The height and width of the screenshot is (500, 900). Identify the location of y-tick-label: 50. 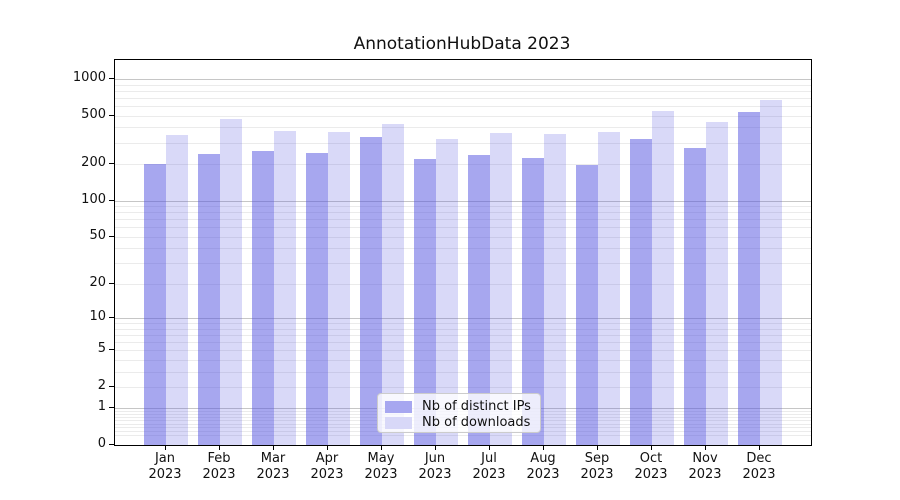
(97, 235).